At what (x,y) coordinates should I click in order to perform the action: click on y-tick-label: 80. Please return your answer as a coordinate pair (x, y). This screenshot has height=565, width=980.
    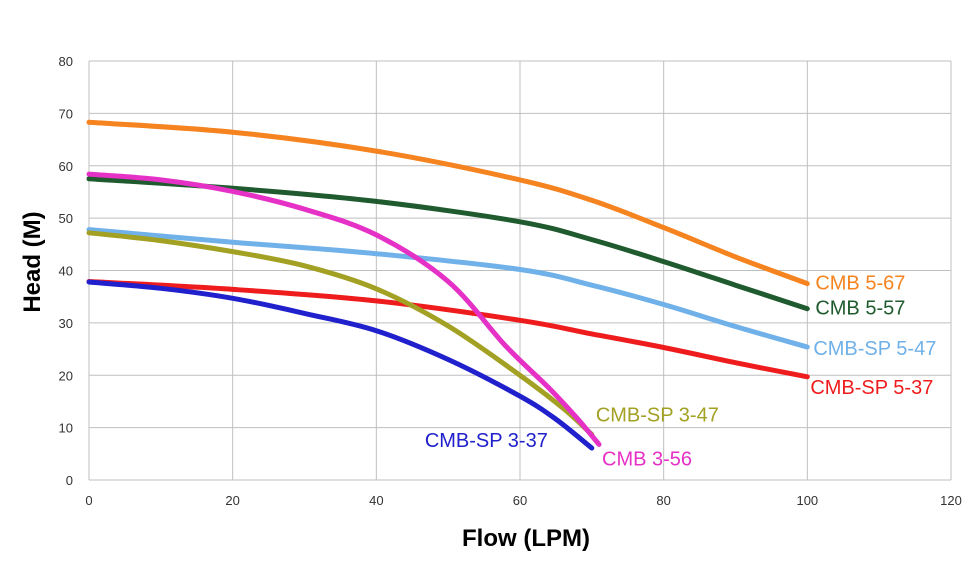
    Looking at the image, I should click on (66, 61).